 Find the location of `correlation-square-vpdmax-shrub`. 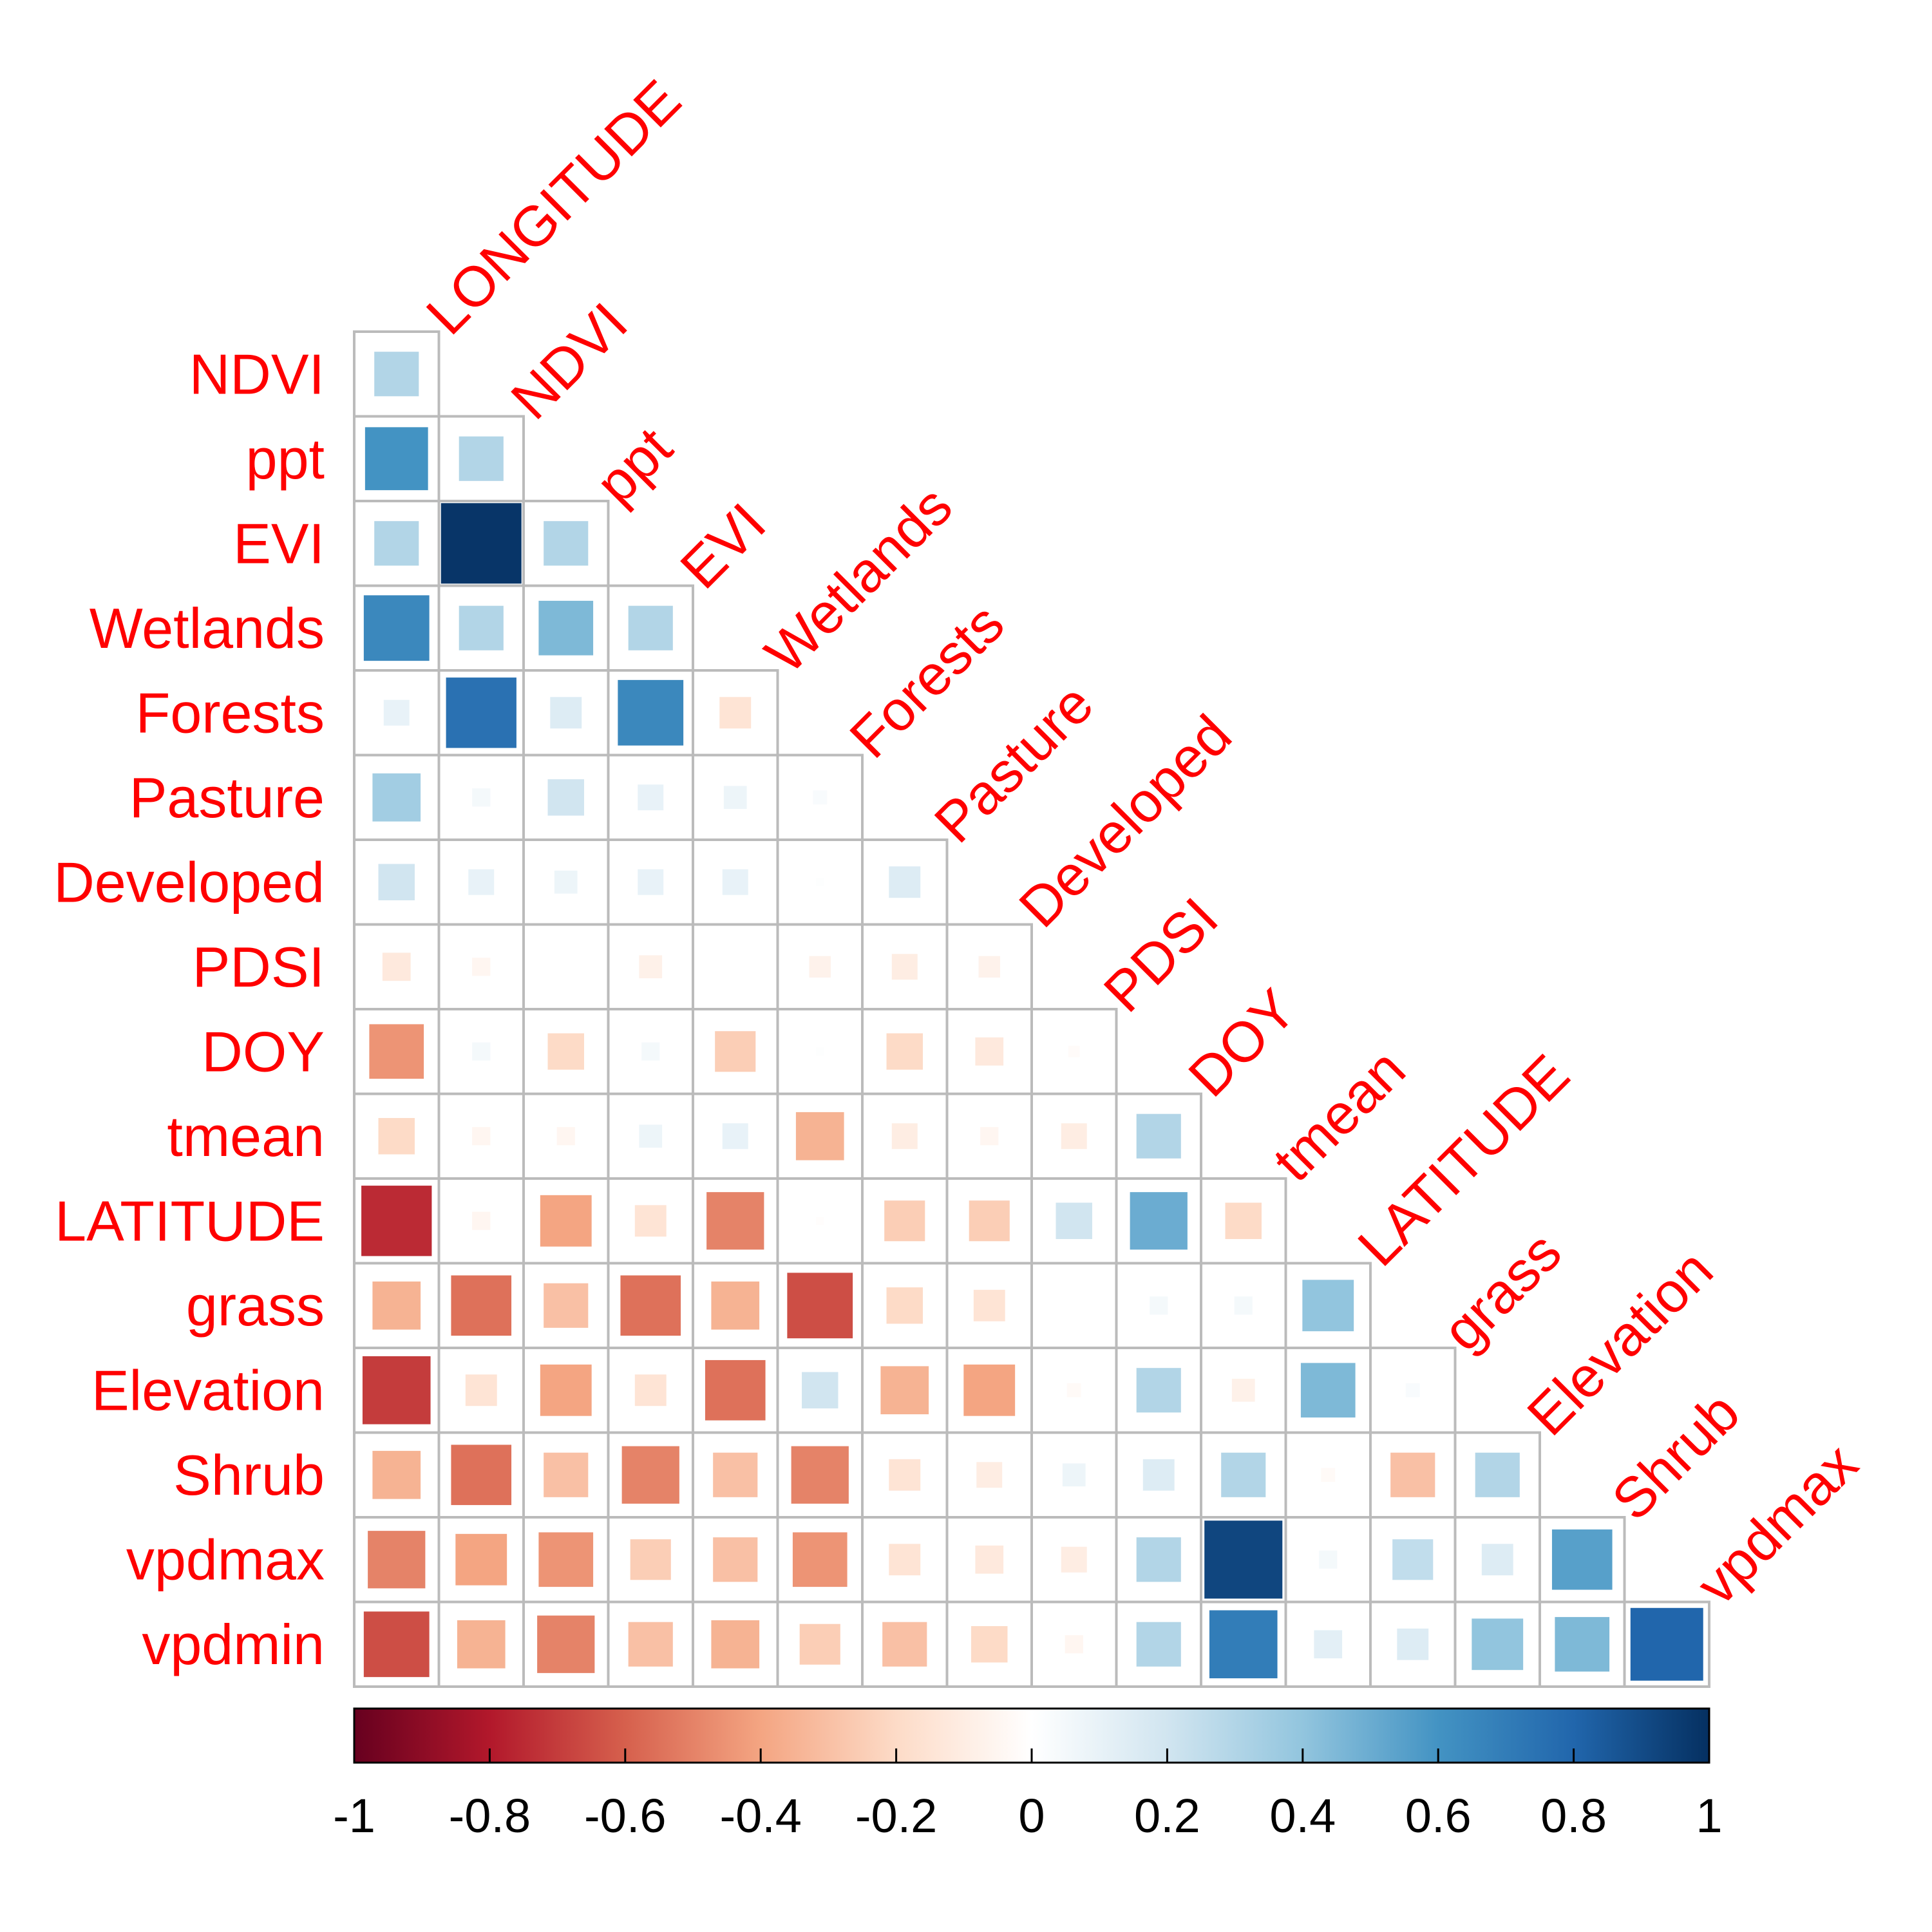

correlation-square-vpdmax-shrub is located at coordinates (1582, 1560).